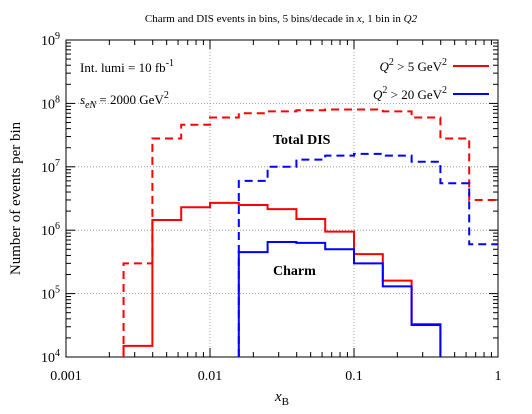 The image size is (532, 414). I want to click on y-tick-label: 10⁹, so click(50, 40).